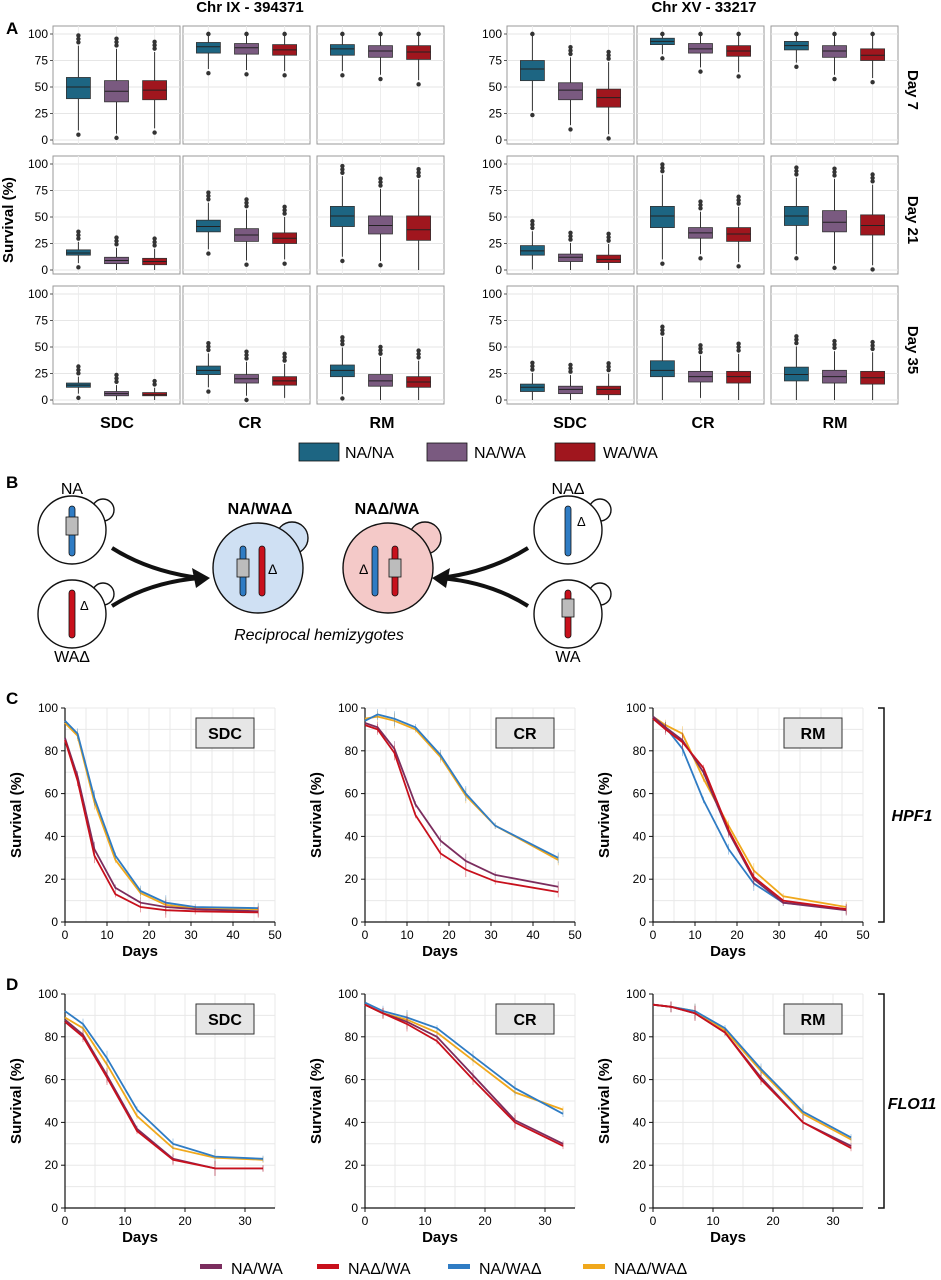 This screenshot has height=1280, width=941. Describe the element at coordinates (275, 935) in the screenshot. I see `x-tick-label: 50` at that location.